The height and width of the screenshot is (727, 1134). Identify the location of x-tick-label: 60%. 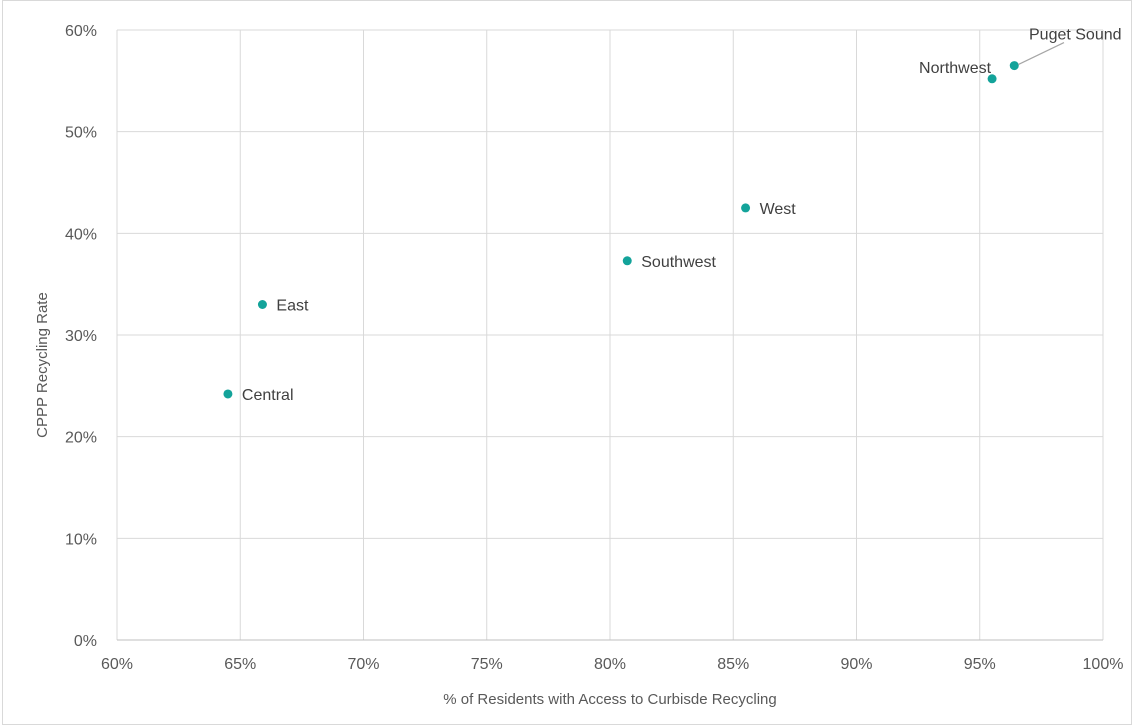
(117, 664).